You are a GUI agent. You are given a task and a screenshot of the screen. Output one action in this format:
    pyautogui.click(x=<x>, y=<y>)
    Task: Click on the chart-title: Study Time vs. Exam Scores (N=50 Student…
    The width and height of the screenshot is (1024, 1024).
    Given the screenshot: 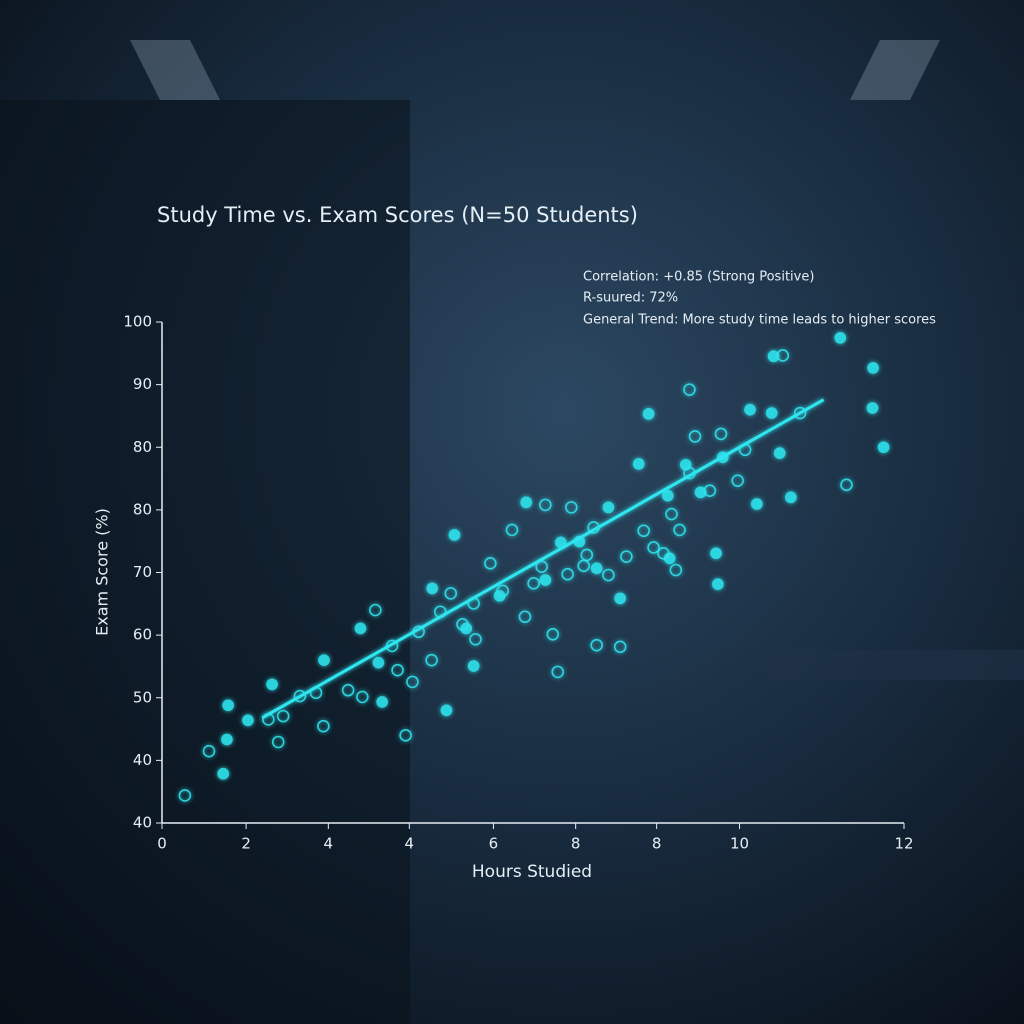 What is the action you would take?
    pyautogui.click(x=397, y=215)
    